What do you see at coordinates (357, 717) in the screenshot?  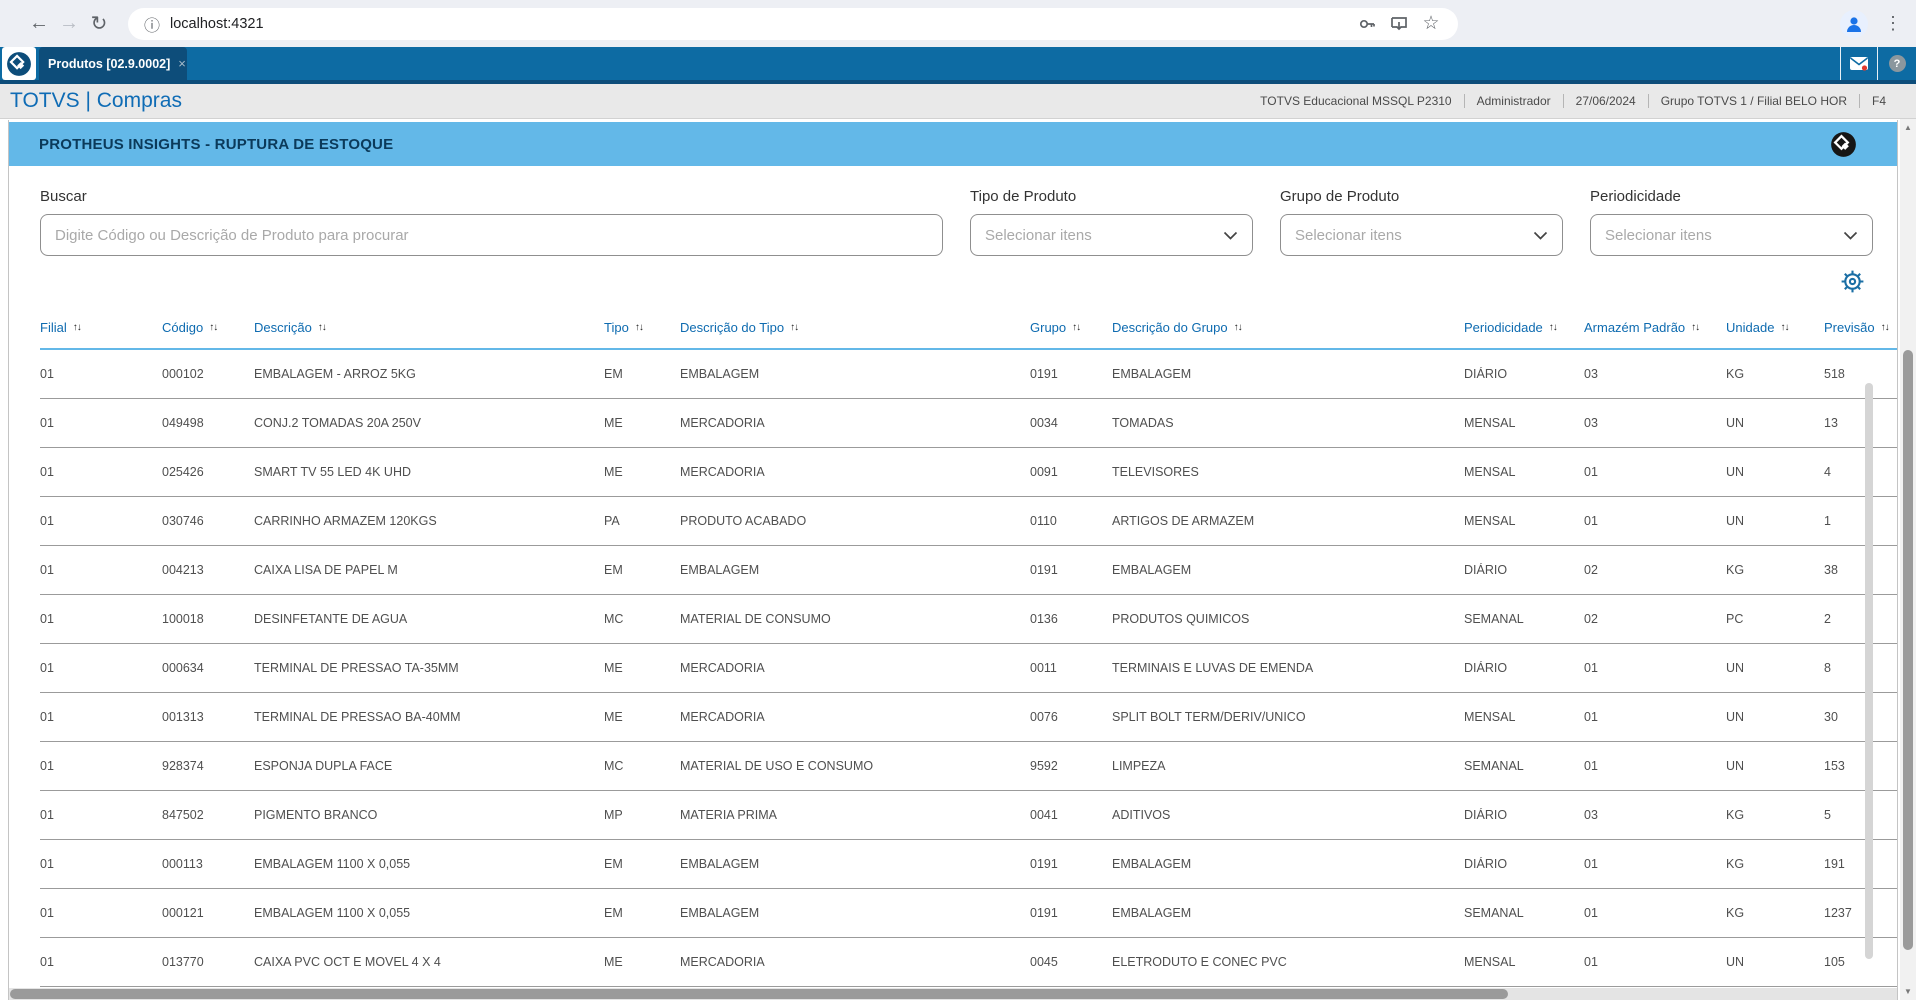 I see `cell-descricao: TERMINAL DE PRESSAO BA-40MM` at bounding box center [357, 717].